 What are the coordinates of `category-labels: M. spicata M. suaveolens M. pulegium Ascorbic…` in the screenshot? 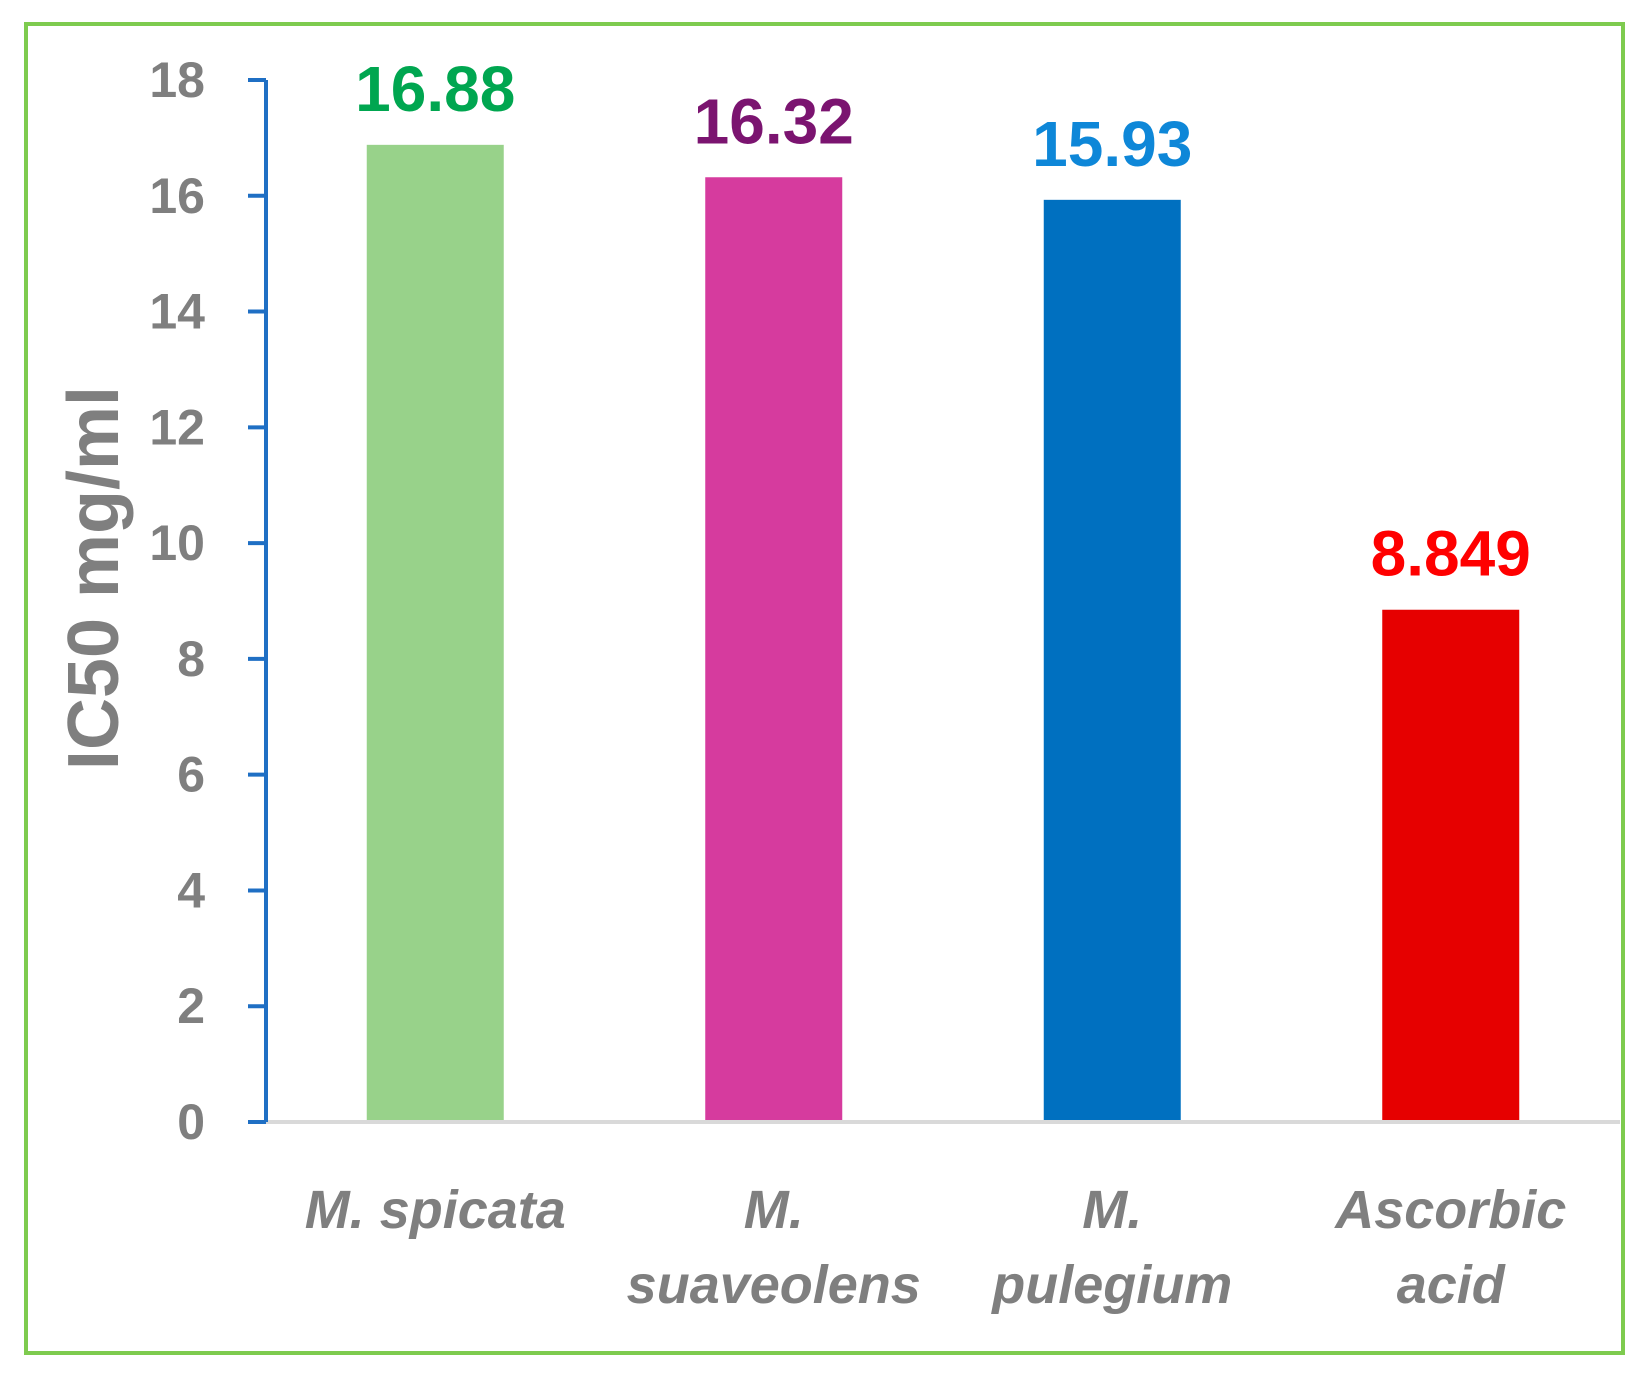 It's located at (936, 1247).